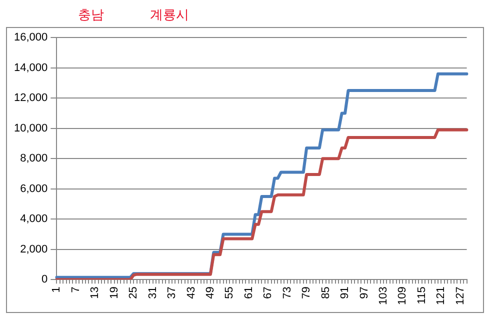 The height and width of the screenshot is (325, 496). What do you see at coordinates (45, 280) in the screenshot?
I see `y-tick-label: 0` at bounding box center [45, 280].